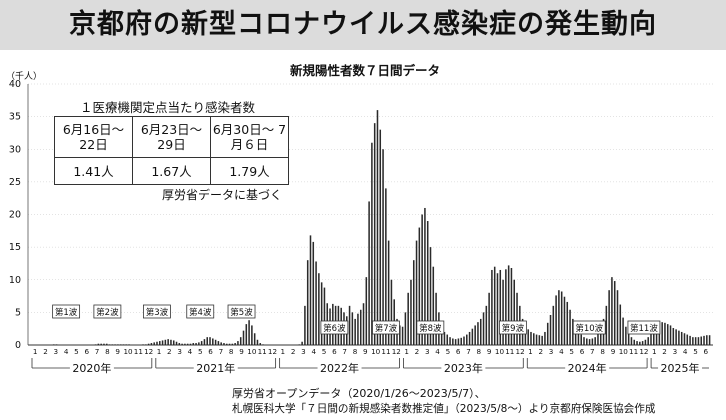  I want to click on year-label: 2024年, so click(587, 368).